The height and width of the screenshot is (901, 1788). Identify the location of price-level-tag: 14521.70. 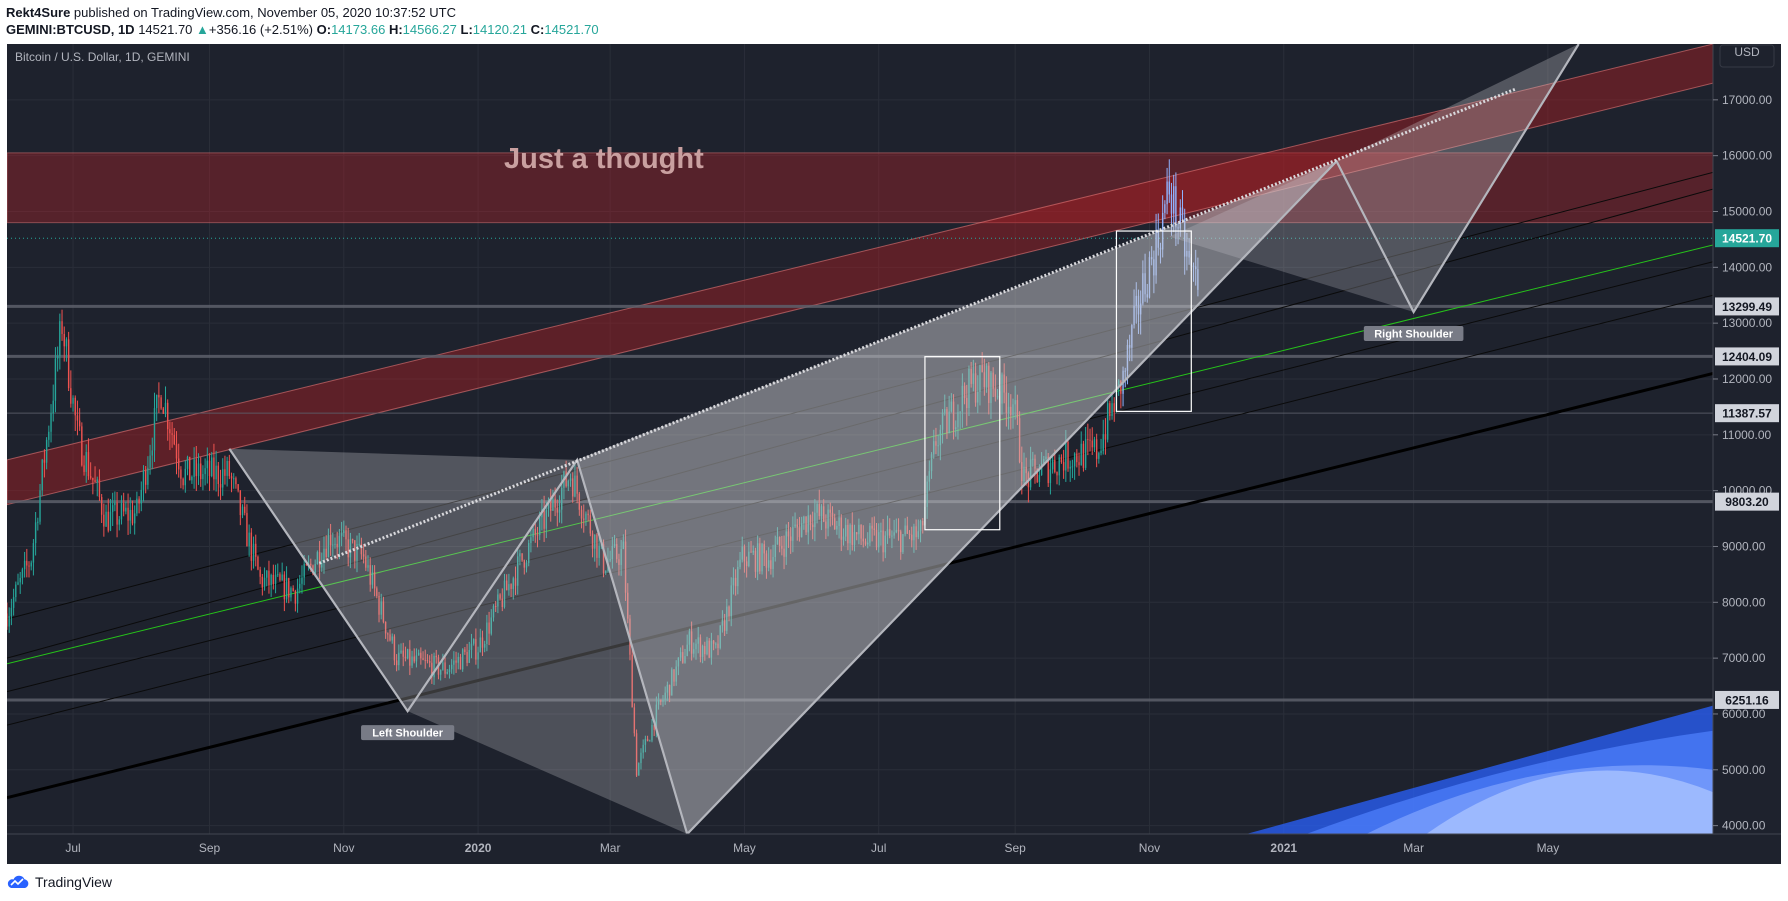
(1747, 239).